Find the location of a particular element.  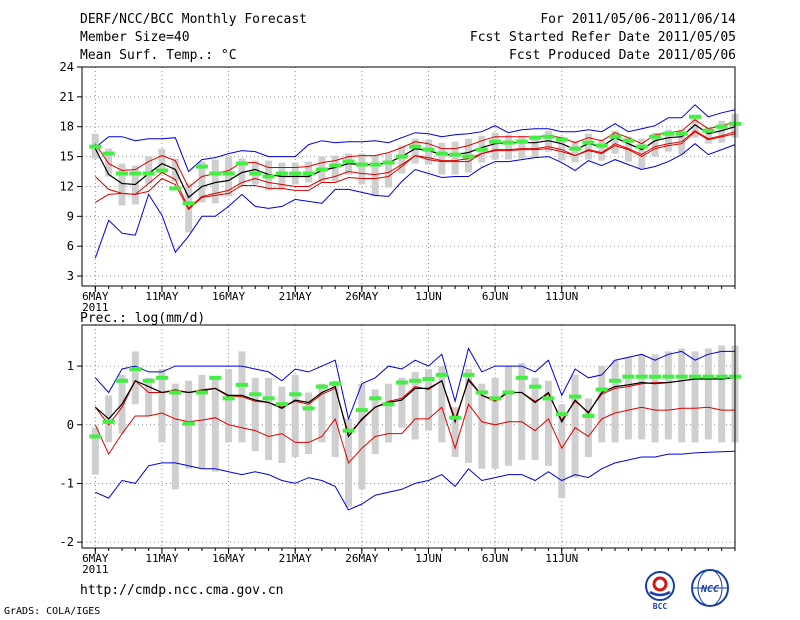

y-tick-label: -1 is located at coordinates (67, 483).